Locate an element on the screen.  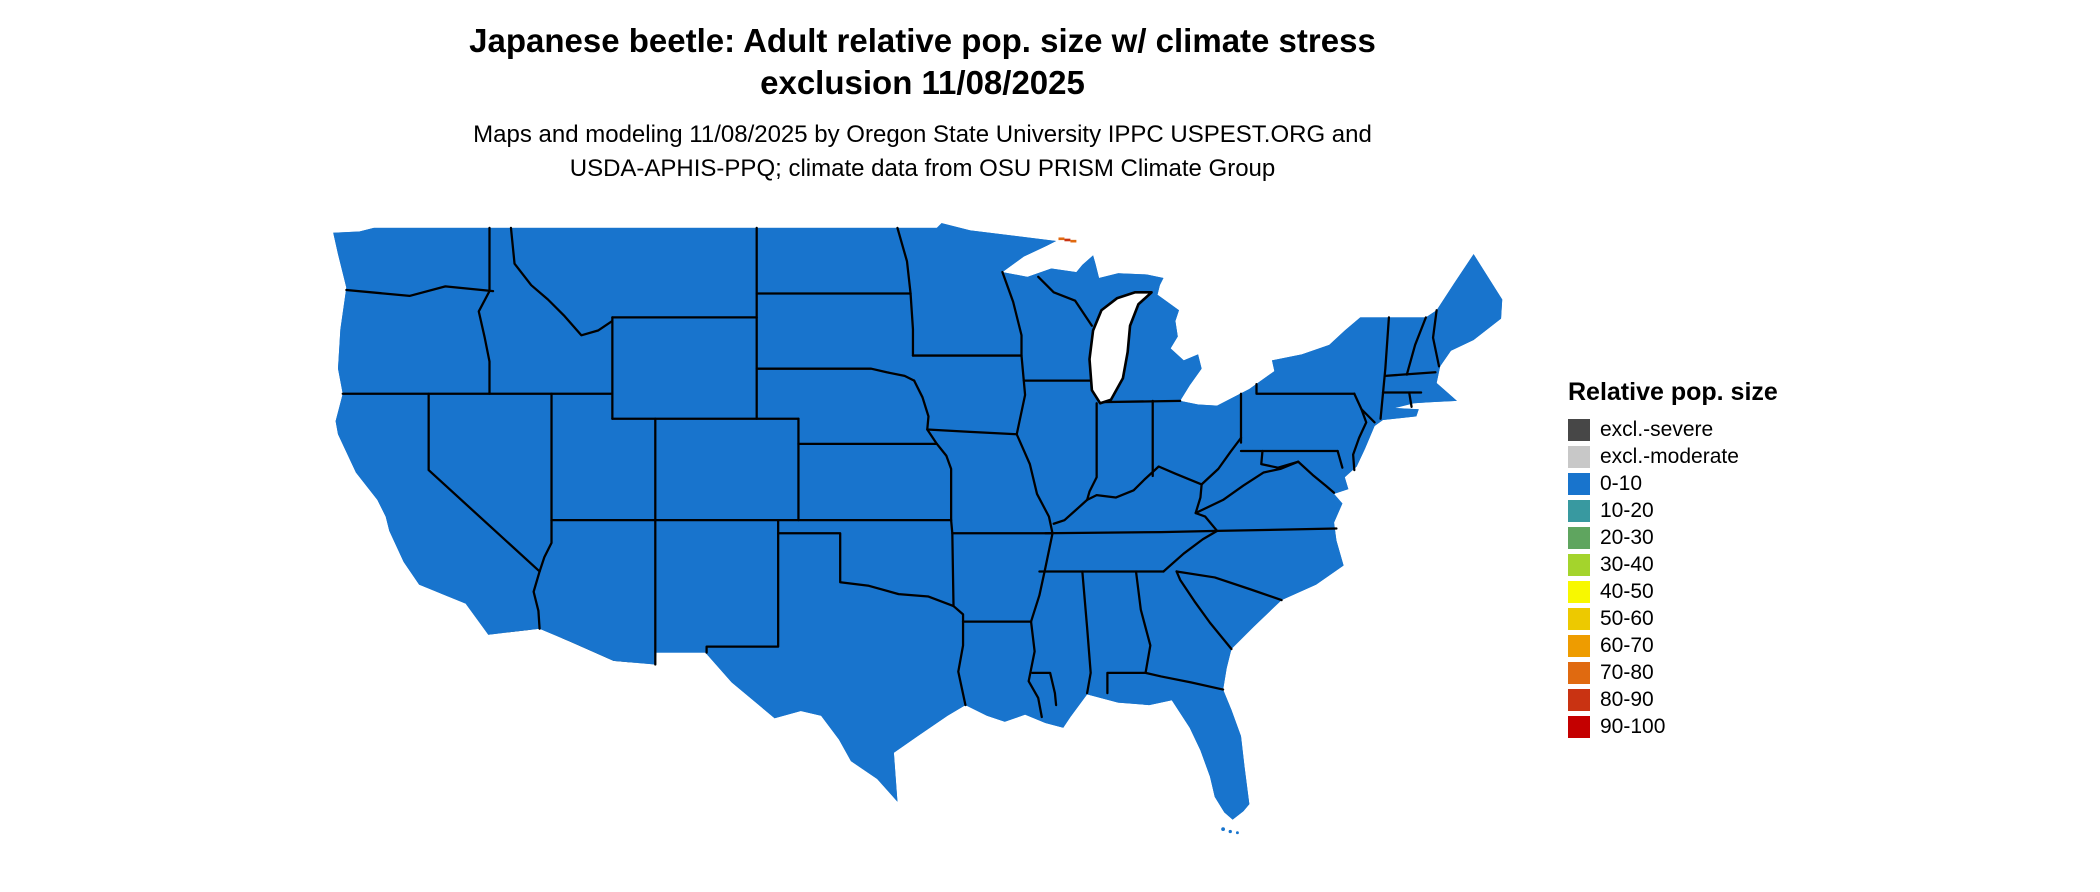
legend-item: 70-80 is located at coordinates (1698, 672).